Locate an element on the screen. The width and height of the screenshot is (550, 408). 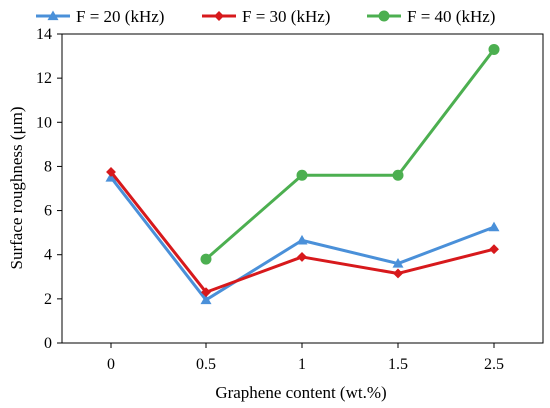
x-axis: 0 0.5 1 1.5 2.5 is located at coordinates (305, 358).